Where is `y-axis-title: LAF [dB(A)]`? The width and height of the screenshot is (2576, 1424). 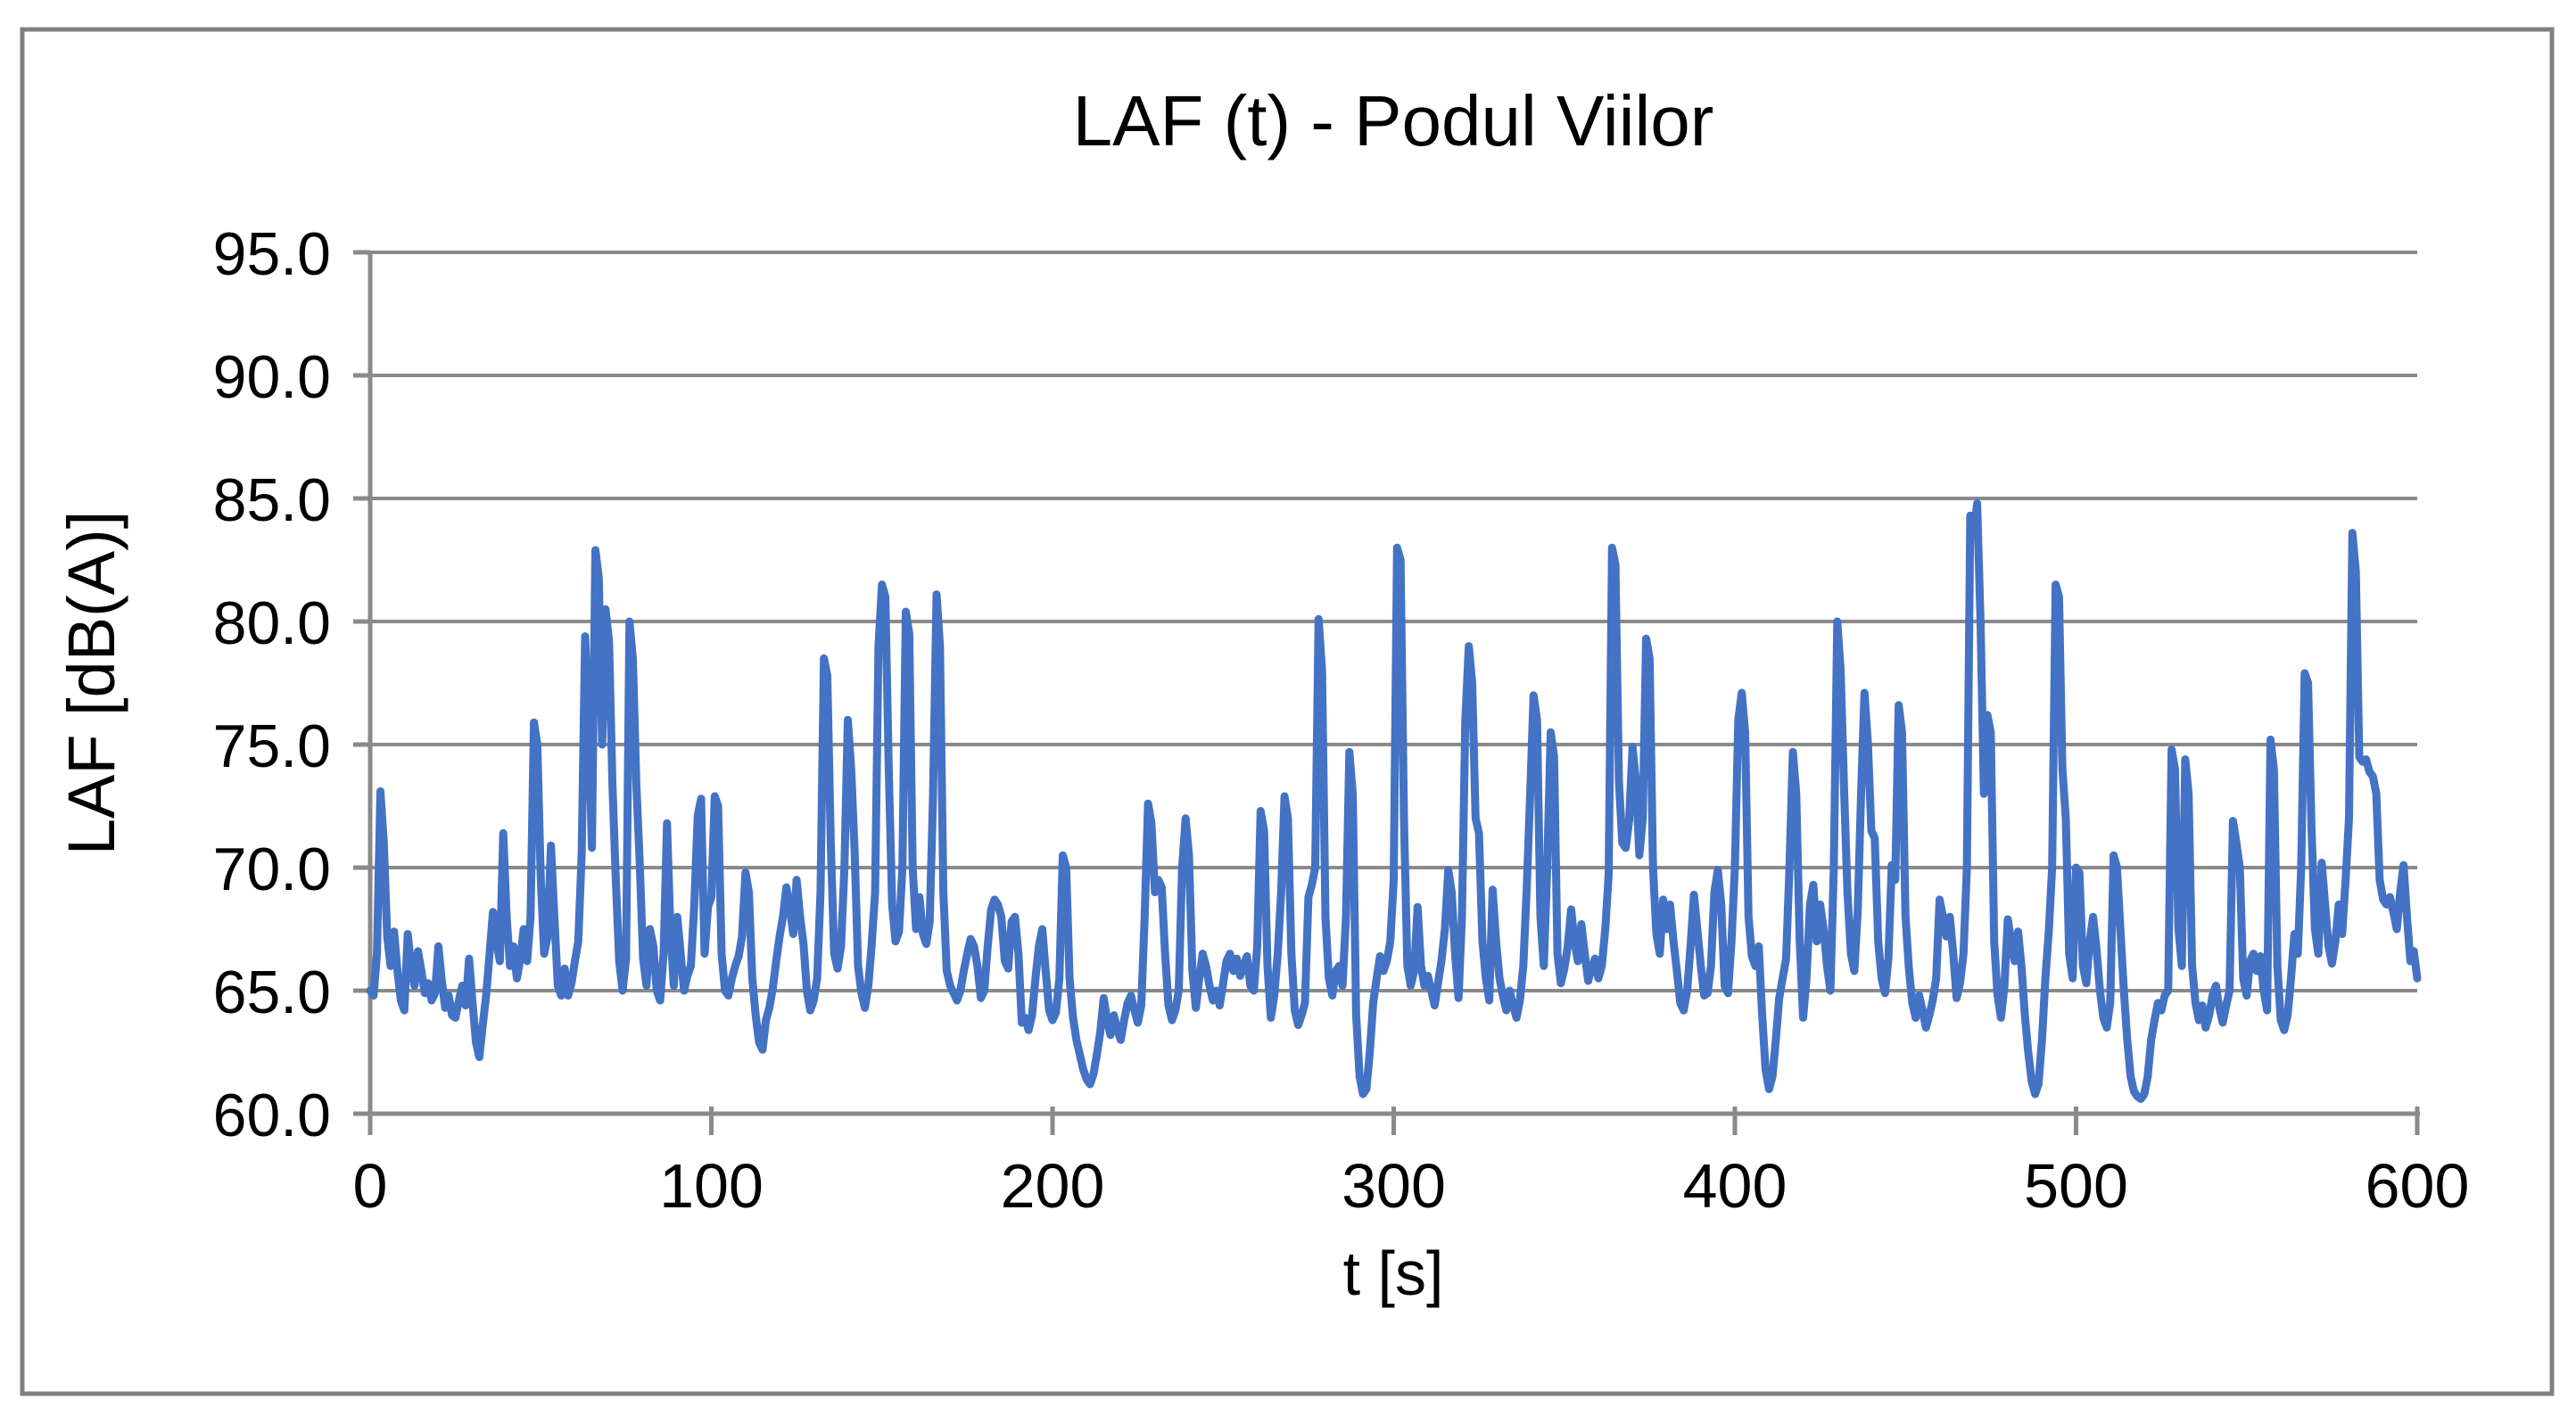
y-axis-title: LAF [dB(A)] is located at coordinates (91, 683).